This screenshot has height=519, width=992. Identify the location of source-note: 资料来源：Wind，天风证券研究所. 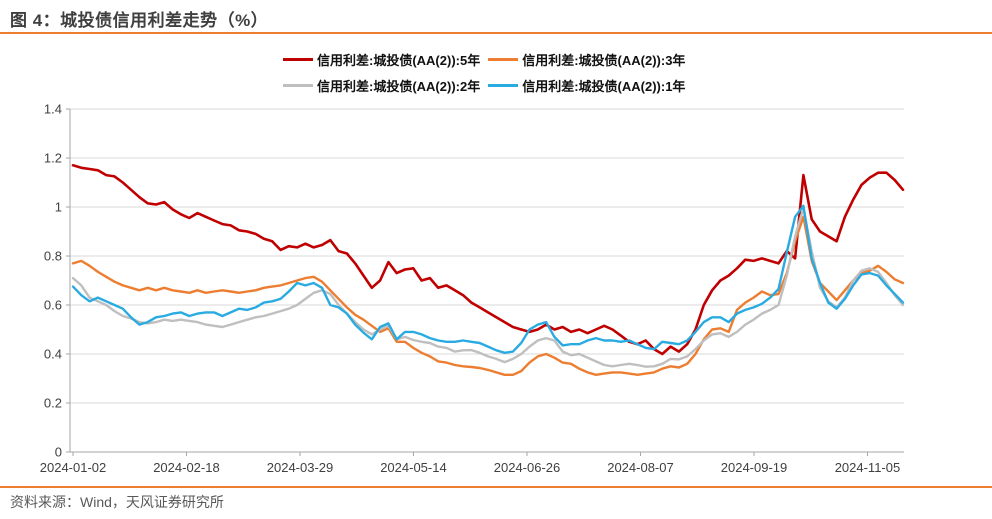
(117, 502).